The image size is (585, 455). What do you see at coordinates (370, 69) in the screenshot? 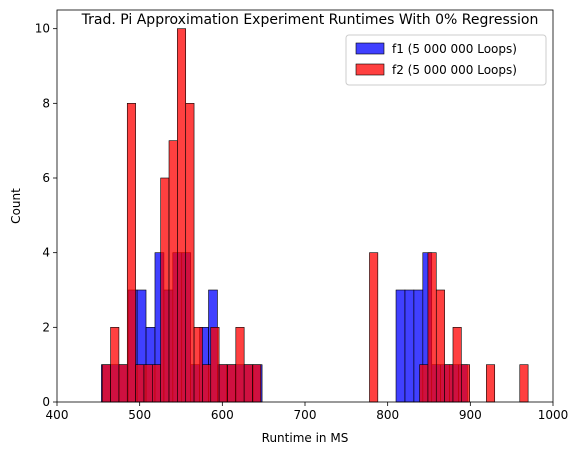
I see `legend-swatch-series2` at bounding box center [370, 69].